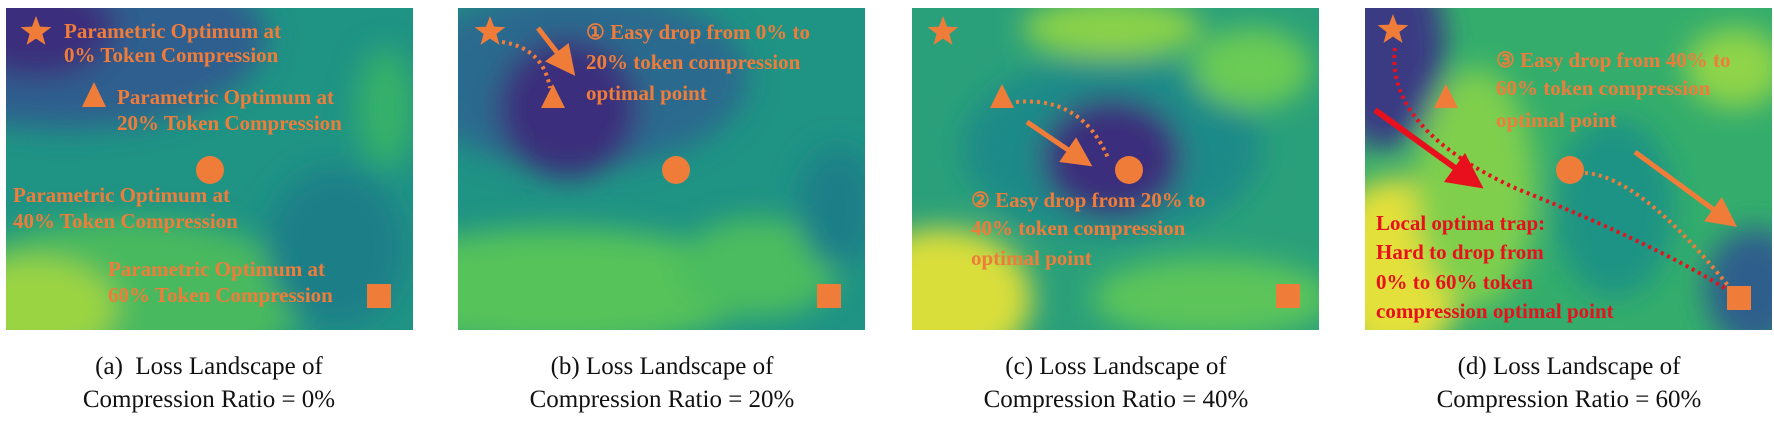 This screenshot has width=1774, height=423. I want to click on caption-line: (b) Loss Landscape of, so click(662, 366).